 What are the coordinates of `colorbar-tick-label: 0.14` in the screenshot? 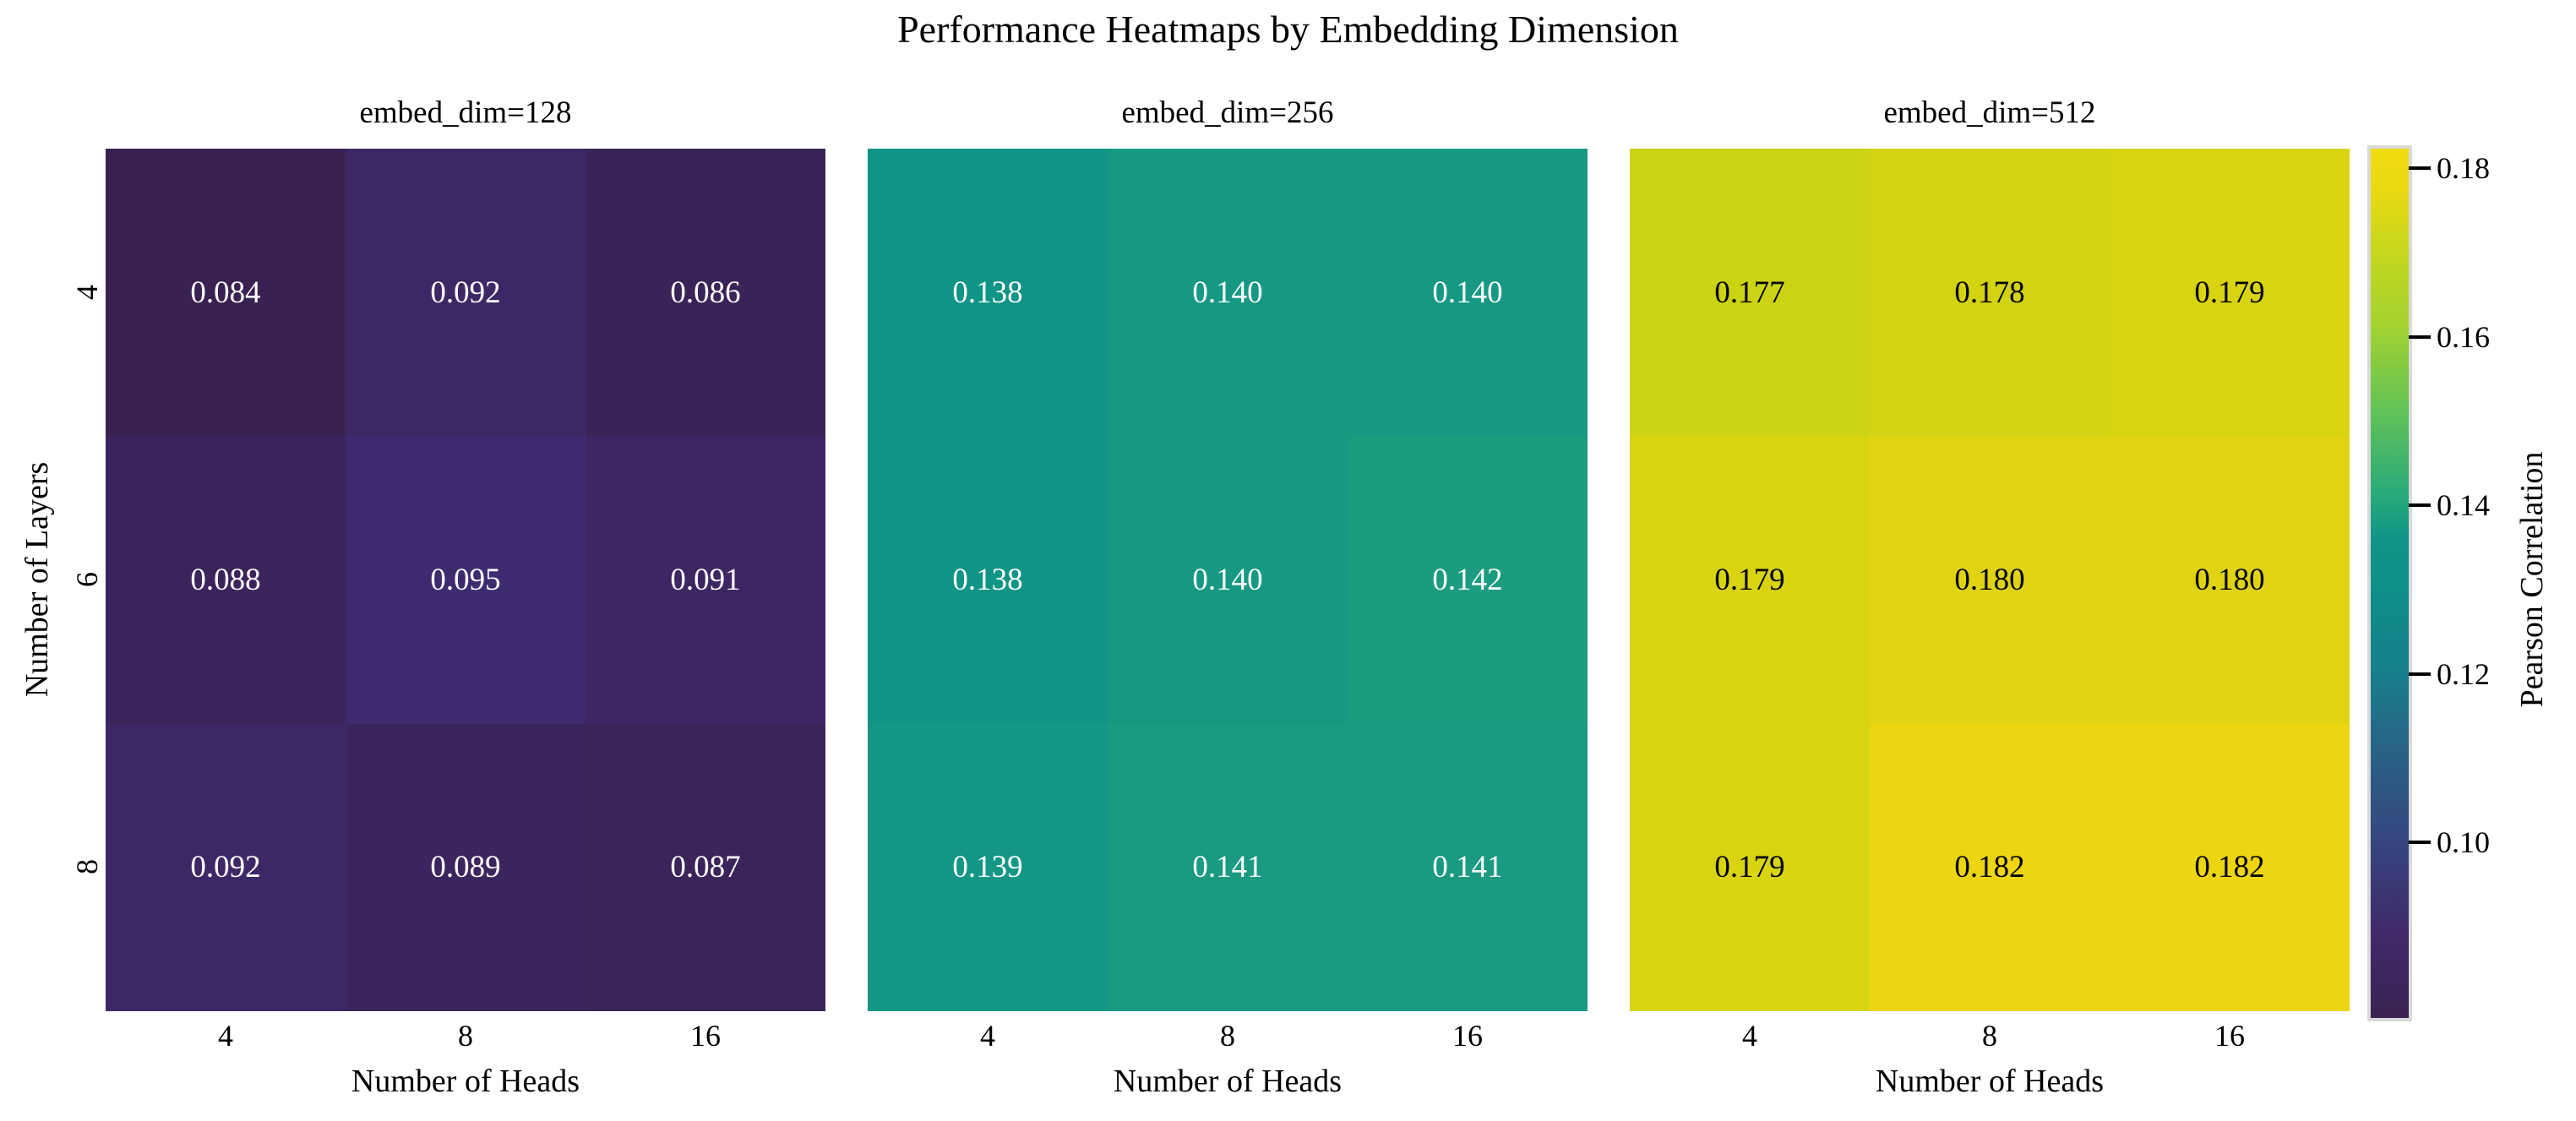 It's located at (2463, 505).